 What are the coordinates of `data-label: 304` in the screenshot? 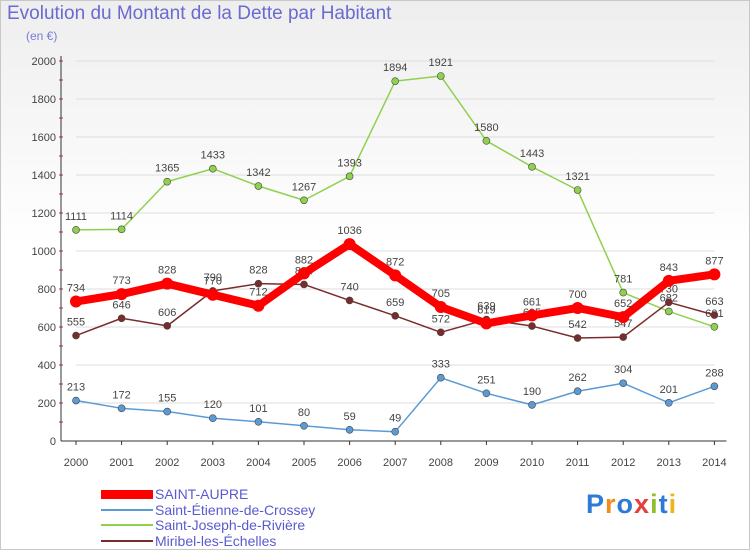 It's located at (623, 370).